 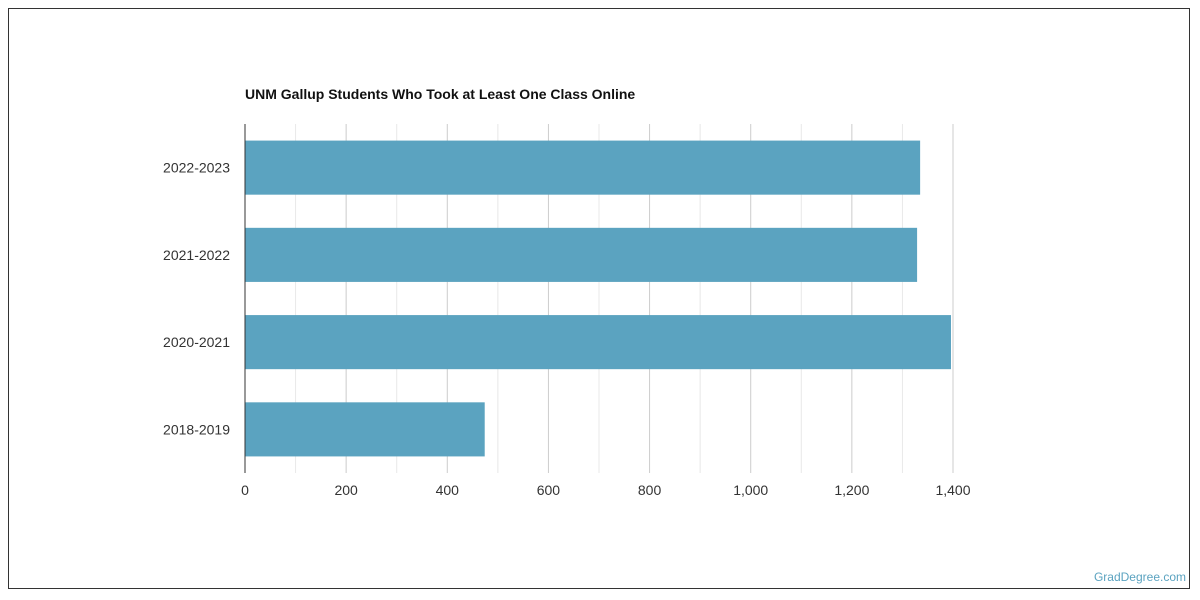 I want to click on x-tick-label: 400, so click(x=448, y=490).